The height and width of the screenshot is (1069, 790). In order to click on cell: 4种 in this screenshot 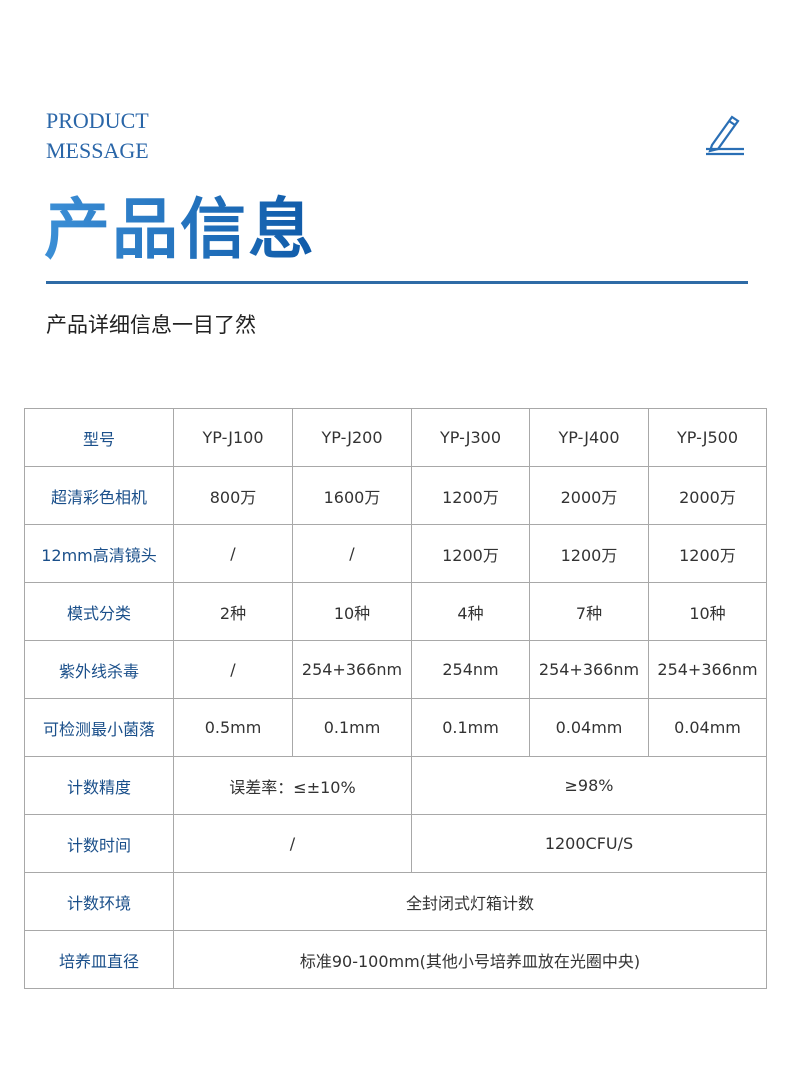, I will do `click(470, 611)`.